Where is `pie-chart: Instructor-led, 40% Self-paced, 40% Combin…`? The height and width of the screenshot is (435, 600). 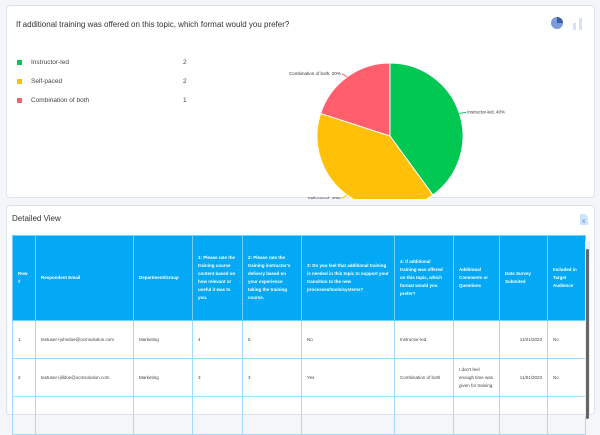 pie-chart: Instructor-led, 40% Self-paced, 40% Combin… is located at coordinates (397, 130).